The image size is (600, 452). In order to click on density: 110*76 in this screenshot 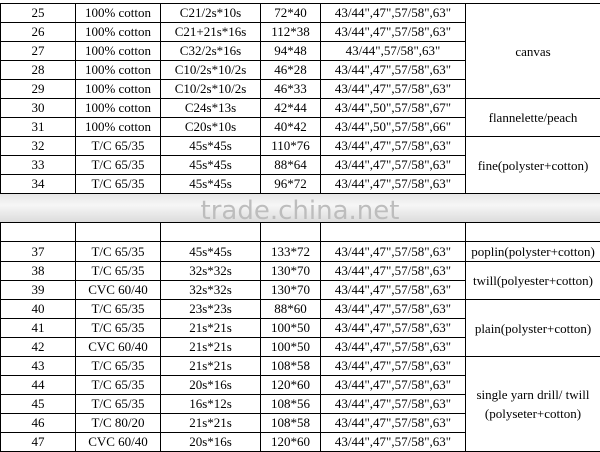, I will do `click(291, 146)`.